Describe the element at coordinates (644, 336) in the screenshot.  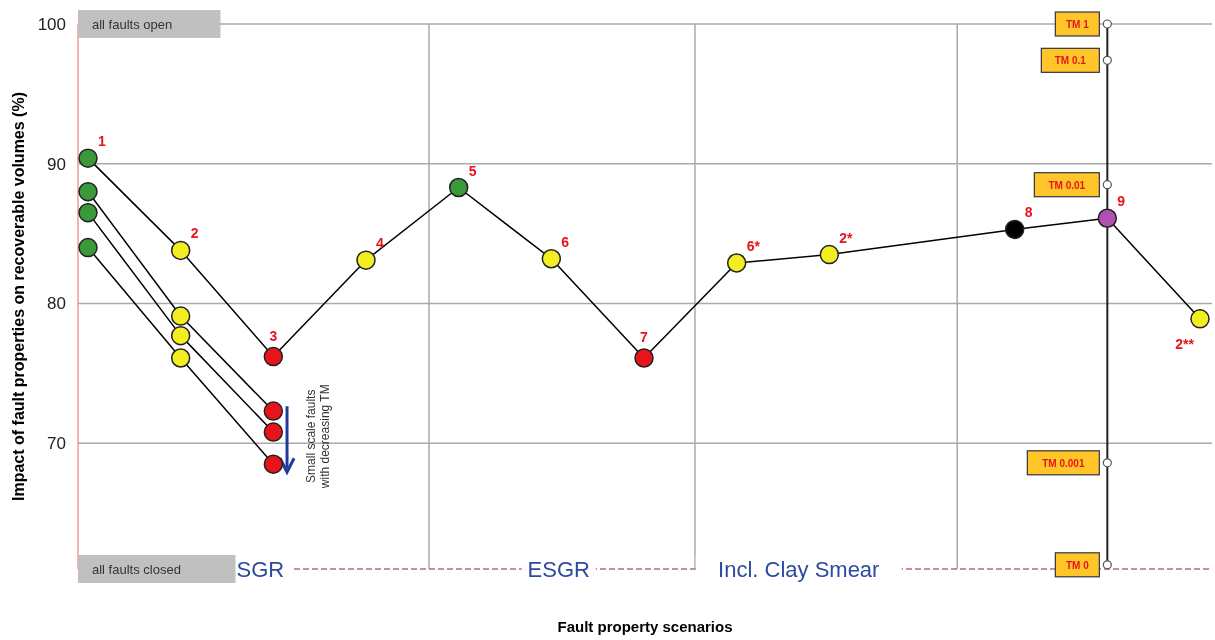
I see `annotation: 7` at that location.